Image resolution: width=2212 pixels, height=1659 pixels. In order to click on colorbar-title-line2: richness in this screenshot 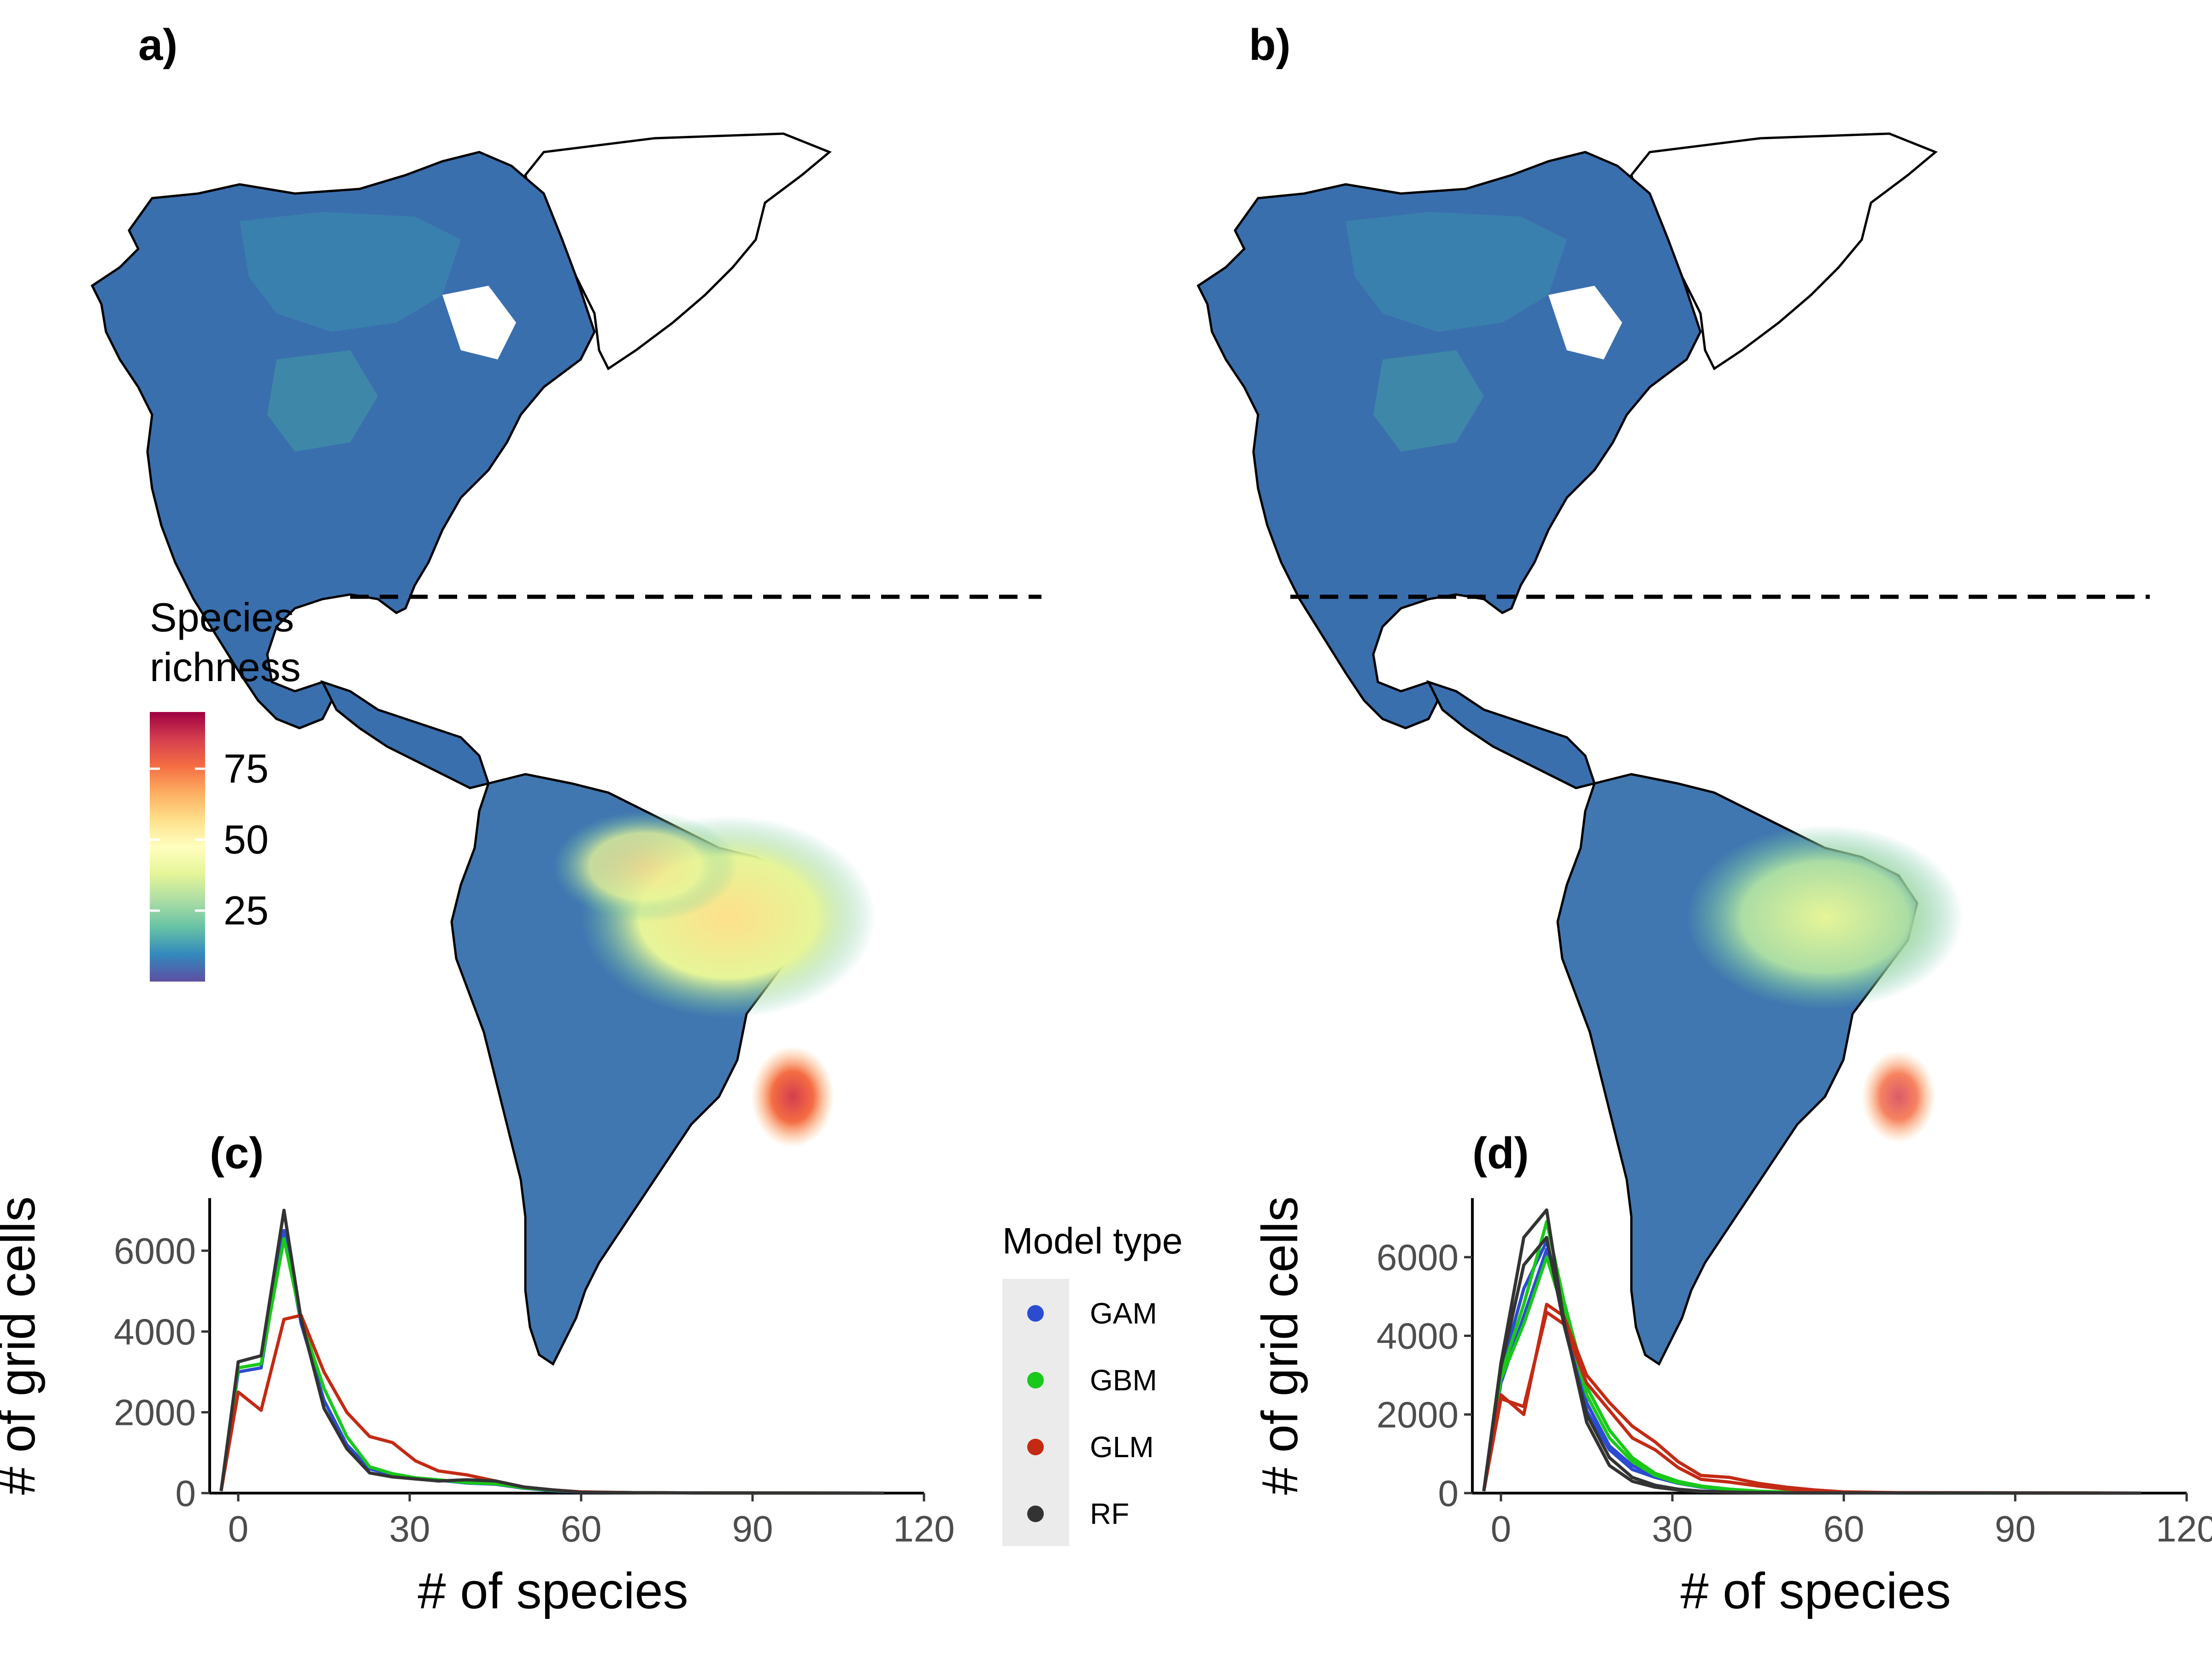, I will do `click(225, 667)`.